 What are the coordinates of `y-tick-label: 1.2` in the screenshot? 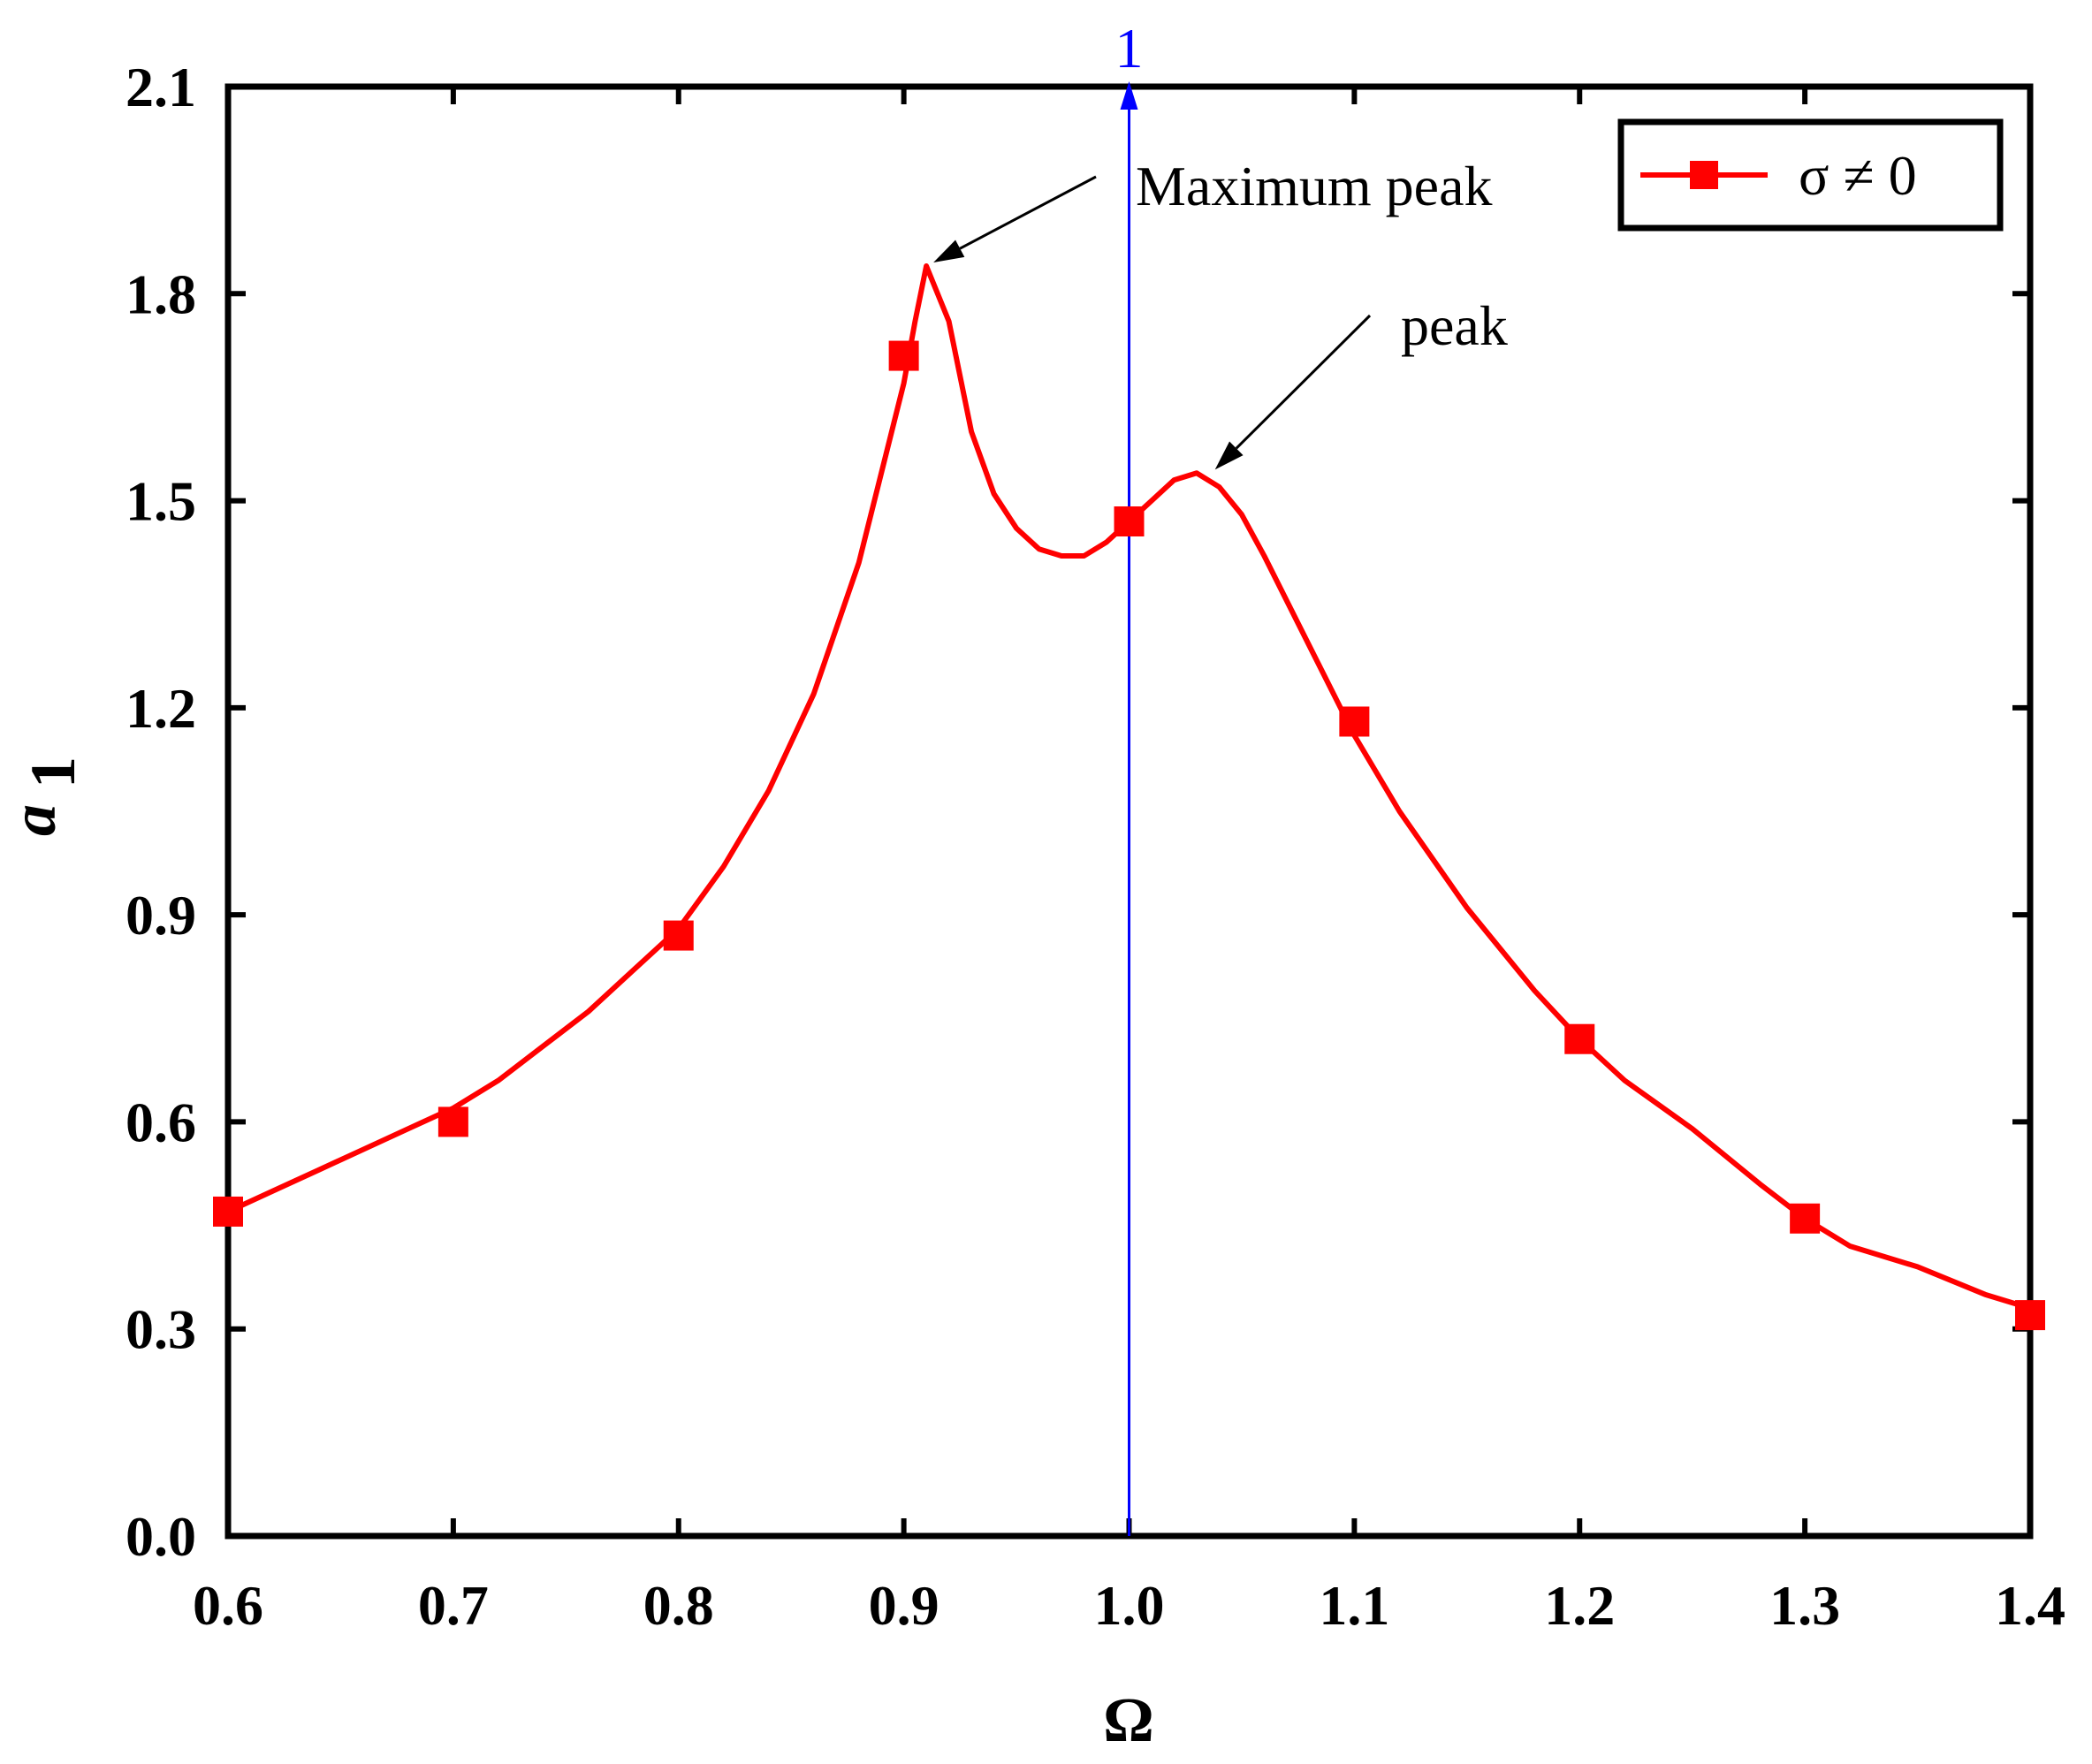 It's located at (161, 709).